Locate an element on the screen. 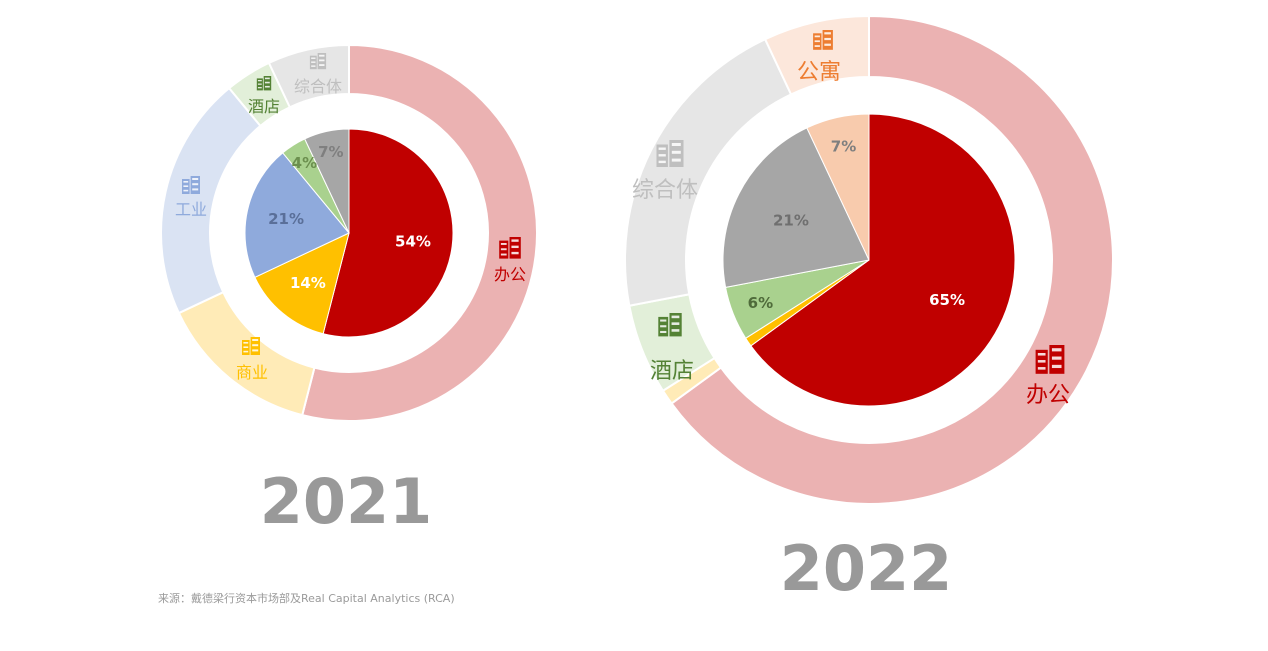 The height and width of the screenshot is (651, 1268). pie-slice-retail is located at coordinates (302, 283).